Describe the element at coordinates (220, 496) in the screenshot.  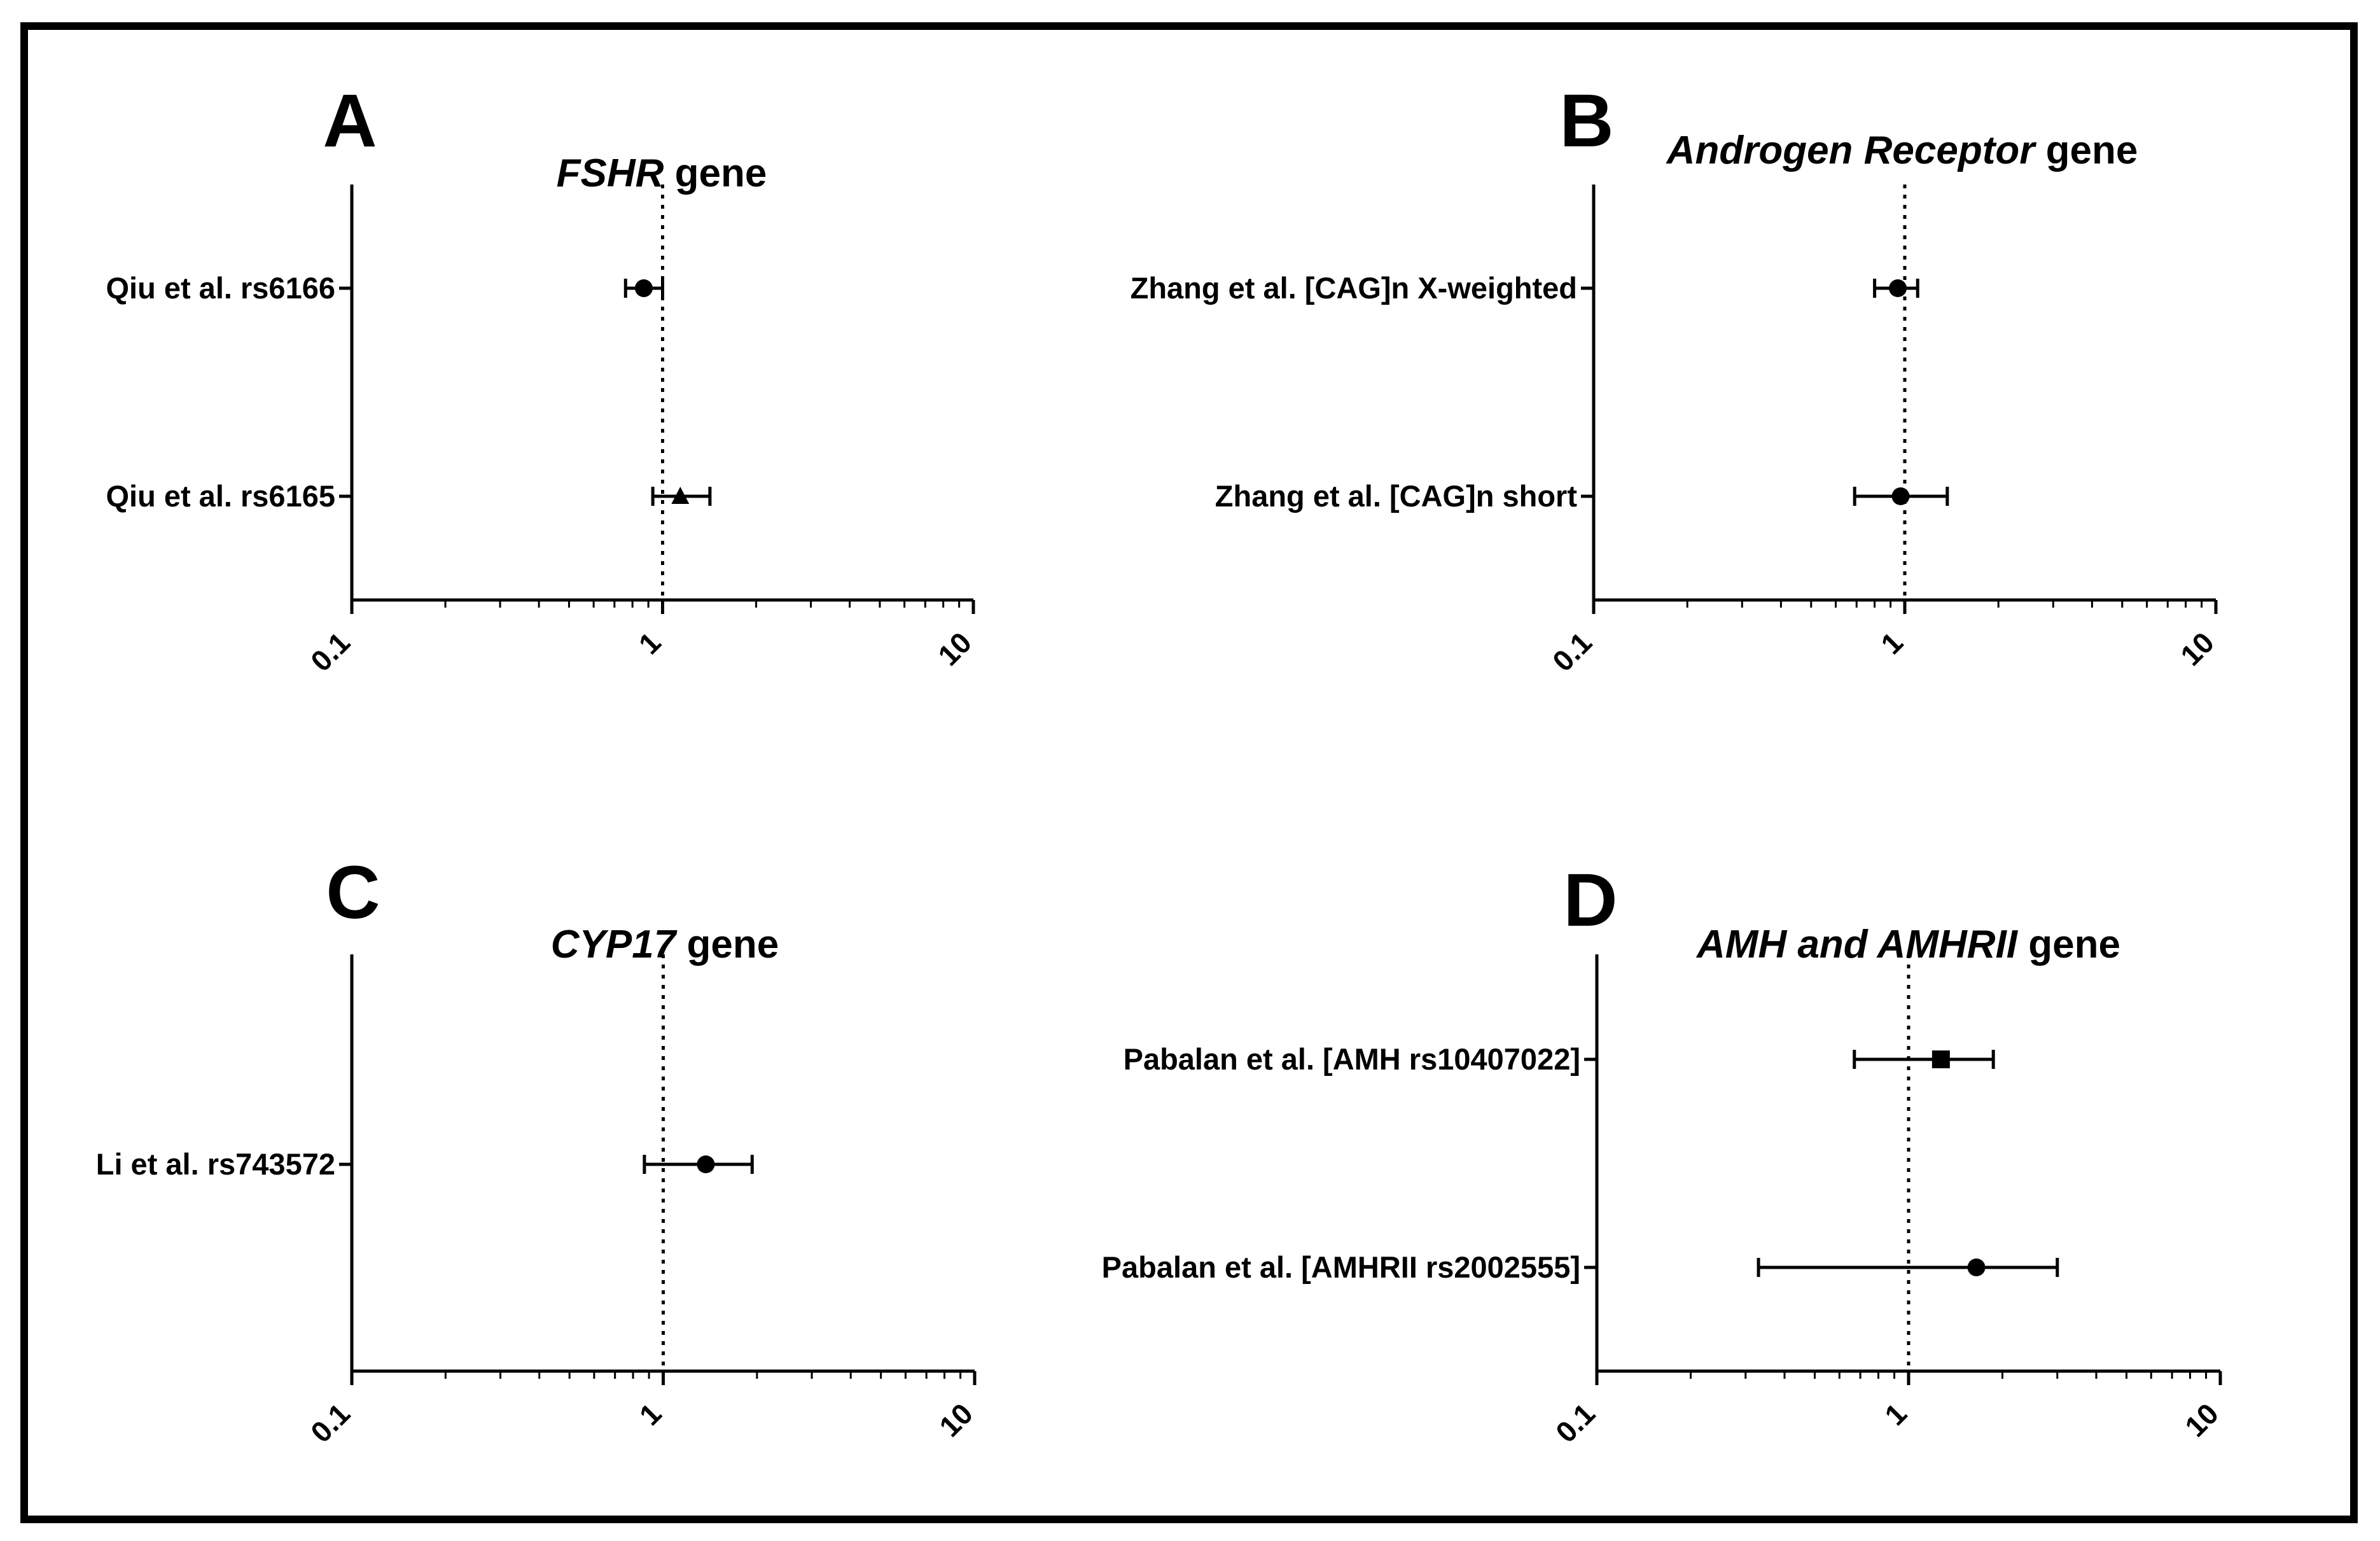
I see `row-label: Qiu et al. rs6165` at that location.